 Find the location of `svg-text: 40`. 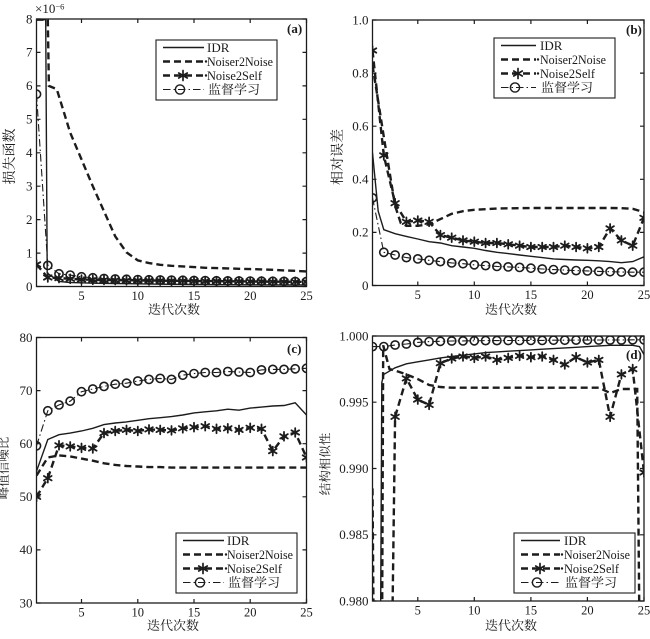

svg-text: 40 is located at coordinates (26, 549).